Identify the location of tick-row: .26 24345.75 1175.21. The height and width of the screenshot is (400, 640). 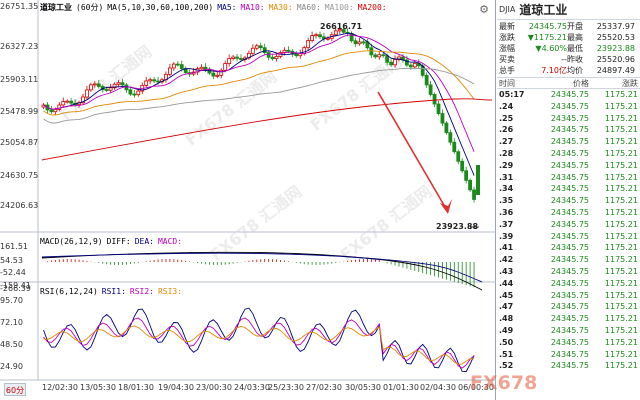
(568, 130).